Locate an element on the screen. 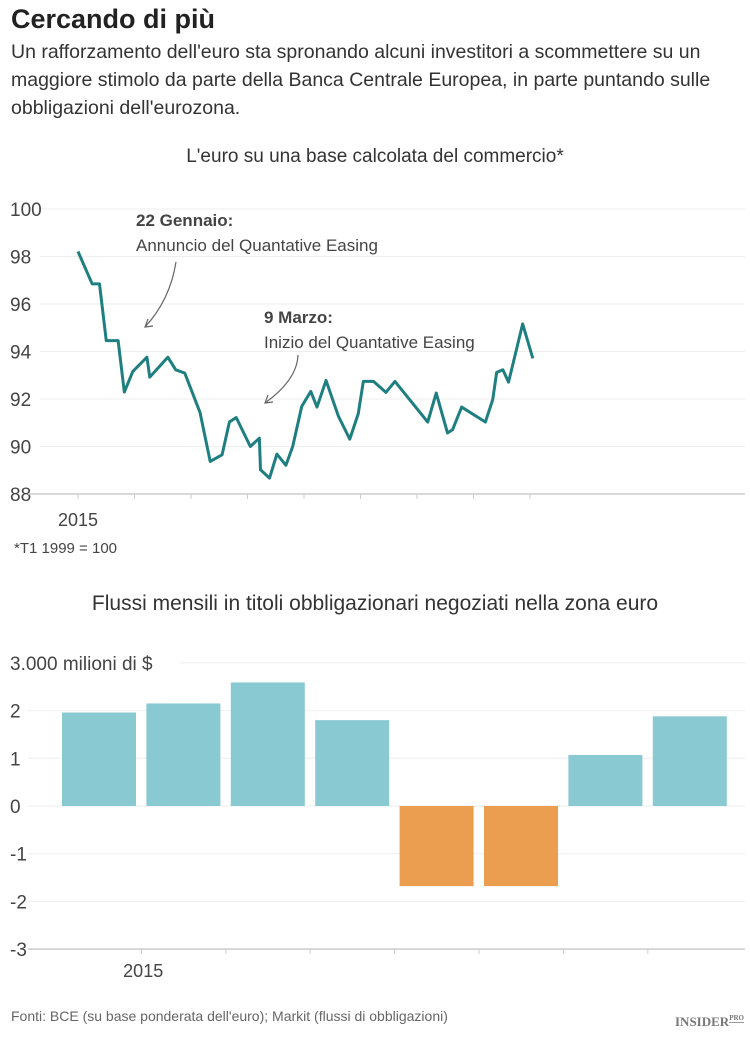 The height and width of the screenshot is (1037, 750). y-tick-label: -2 is located at coordinates (18, 902).